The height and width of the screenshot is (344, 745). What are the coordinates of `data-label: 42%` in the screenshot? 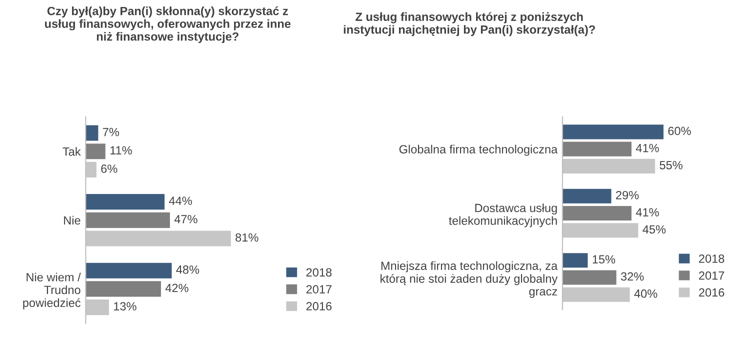 It's located at (176, 288).